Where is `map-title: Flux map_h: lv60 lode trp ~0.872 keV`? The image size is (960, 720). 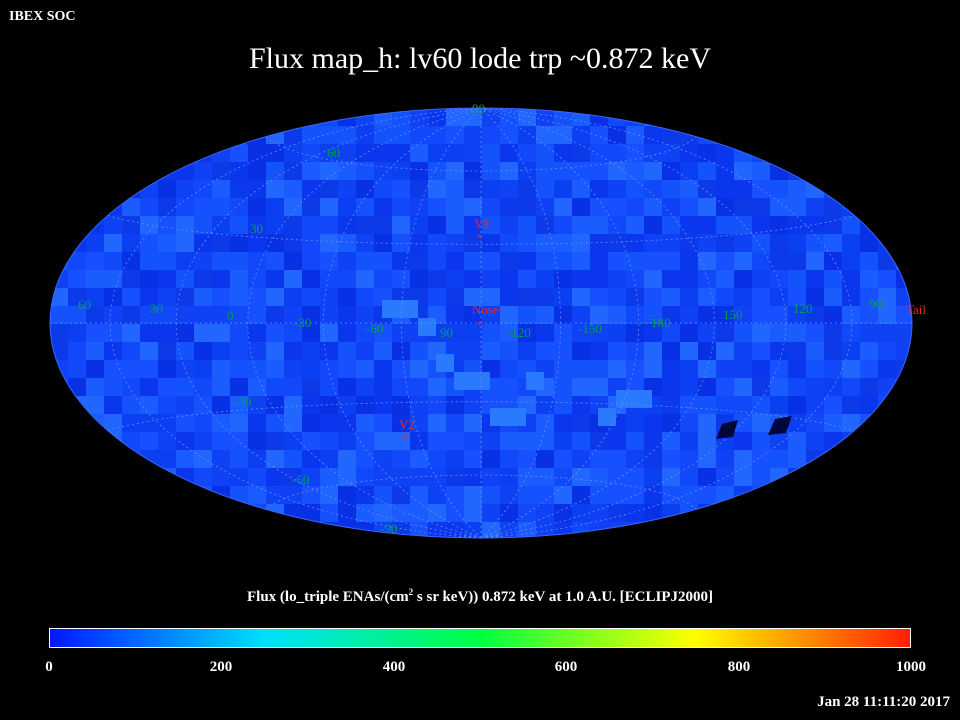 map-title: Flux map_h: lv60 lode trp ~0.872 keV is located at coordinates (480, 58).